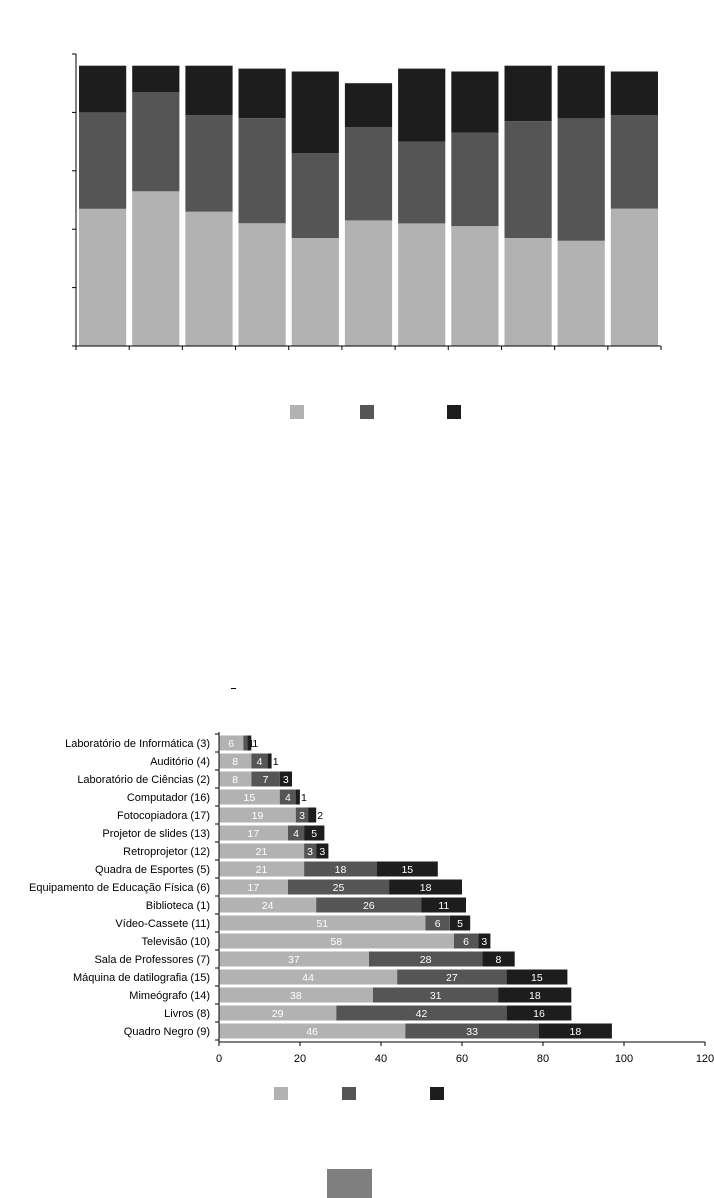 The image size is (714, 1198). I want to click on value-label: 7, so click(266, 780).